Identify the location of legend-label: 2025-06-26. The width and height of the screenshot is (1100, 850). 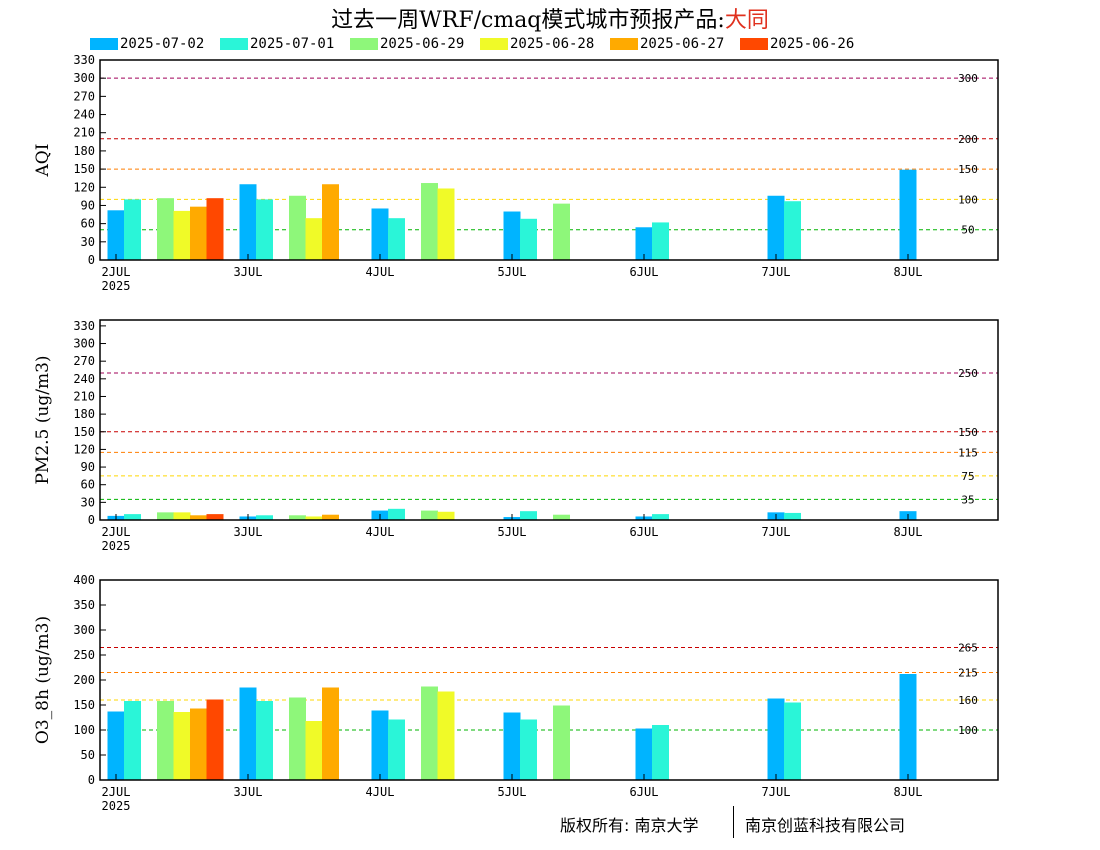
(812, 44).